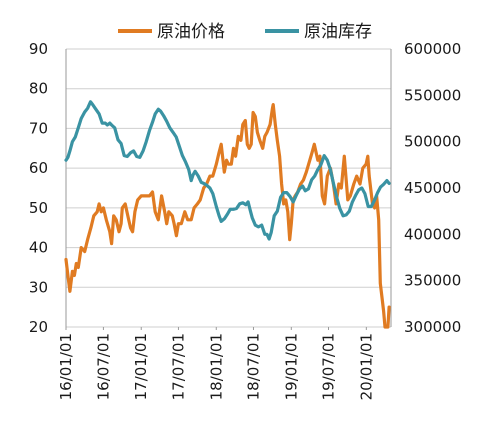 The width and height of the screenshot is (489, 427). What do you see at coordinates (38, 89) in the screenshot?
I see `left-tick-label: 80` at bounding box center [38, 89].